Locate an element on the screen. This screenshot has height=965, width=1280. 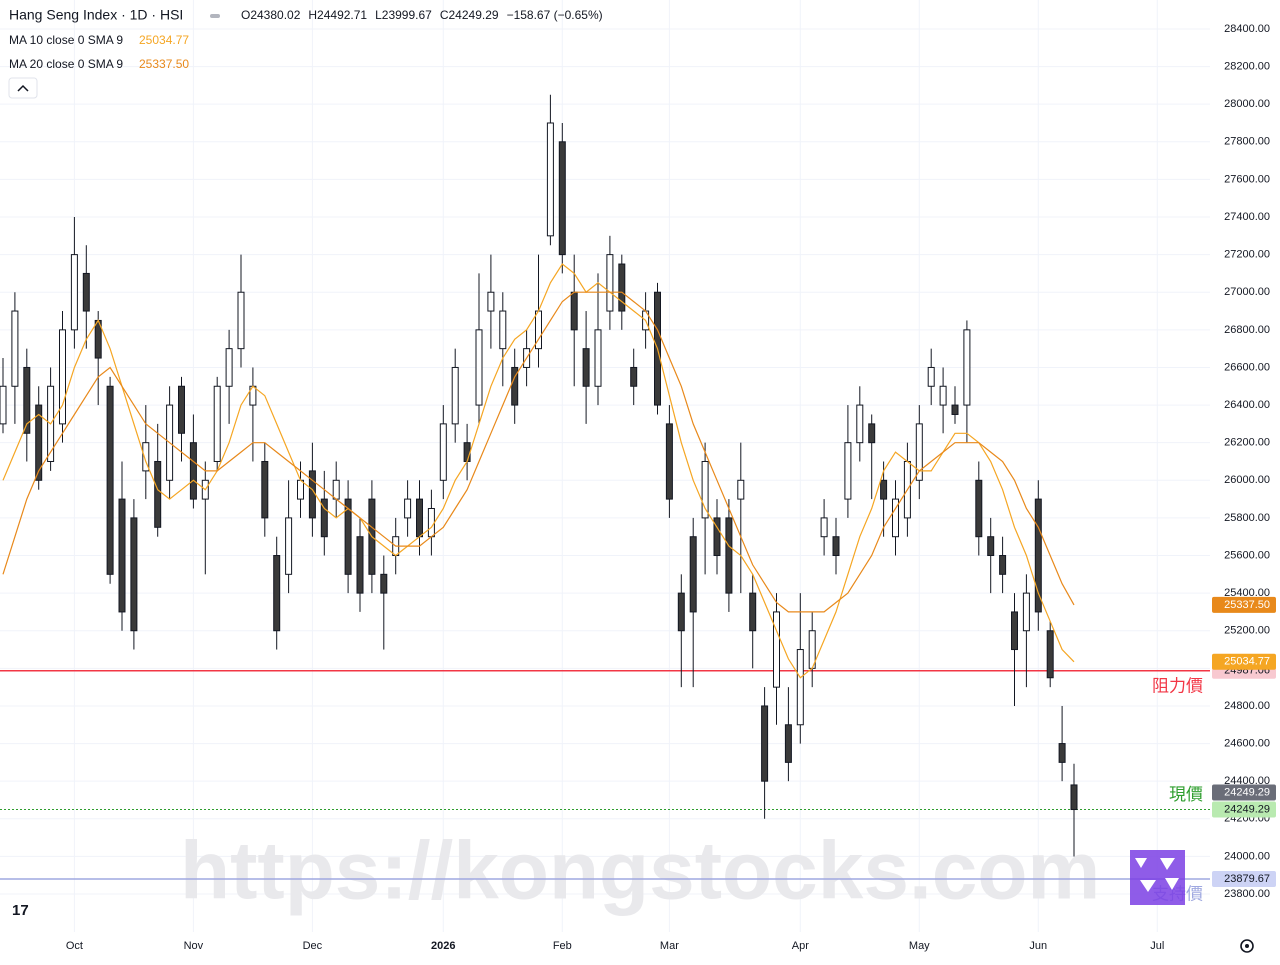
x-tick-label: Mar is located at coordinates (669, 946).